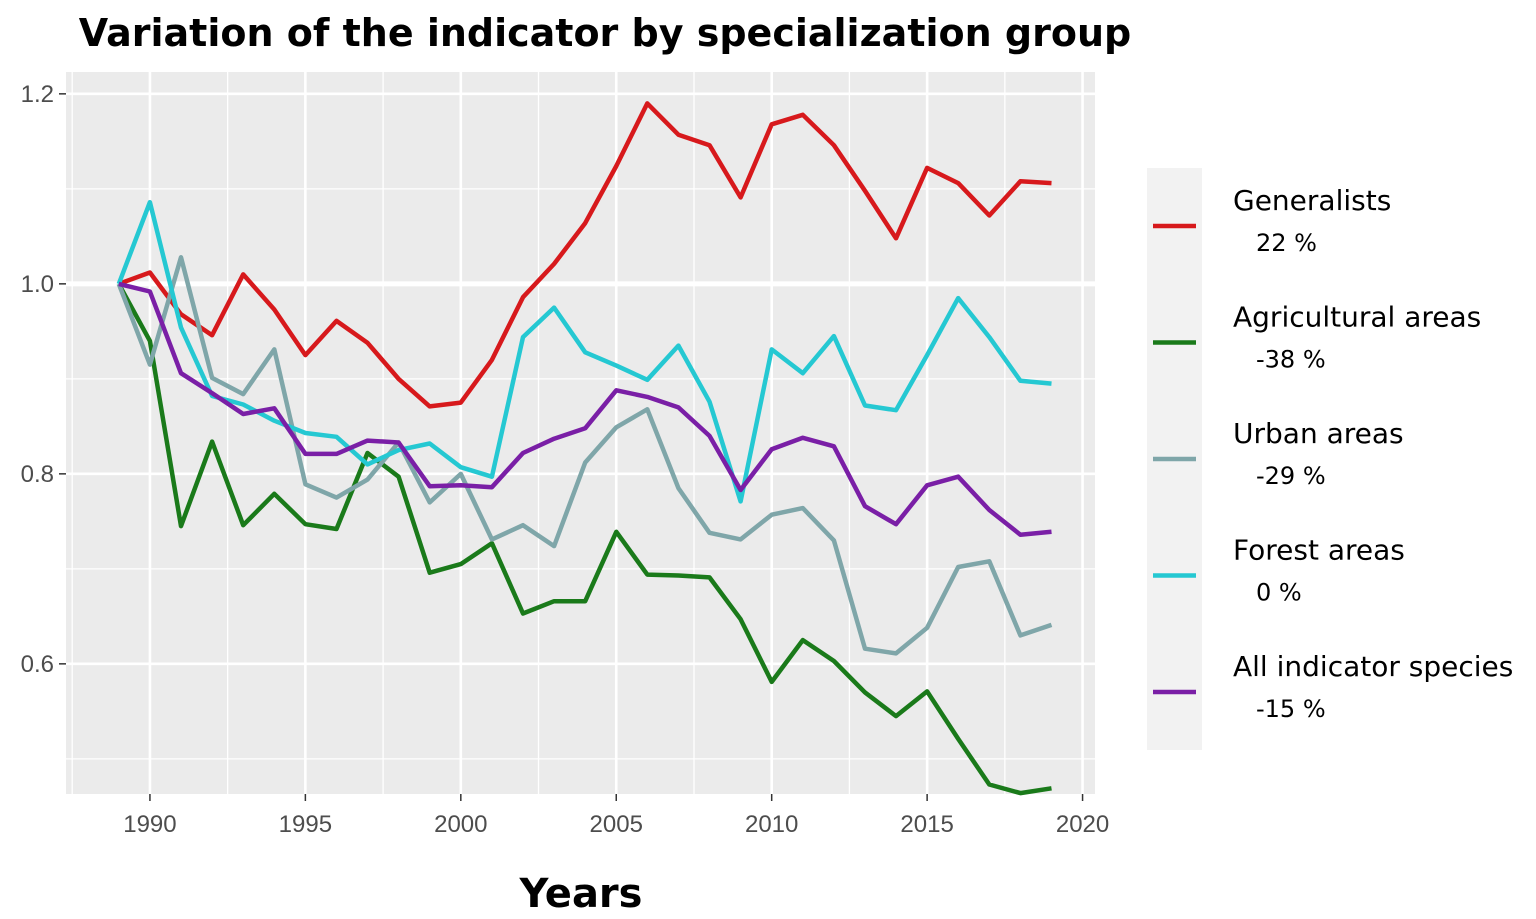  Describe the element at coordinates (581, 894) in the screenshot. I see `x-axis-label: Years` at that location.